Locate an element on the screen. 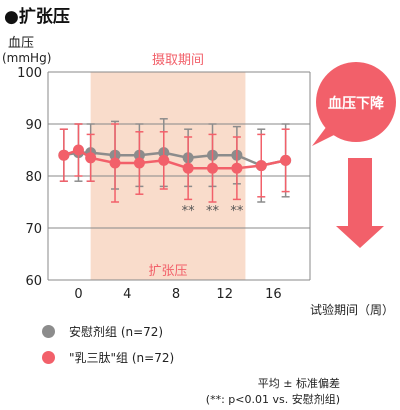 Image resolution: width=400 pixels, height=410 pixels. y-axis-label: 血压 is located at coordinates (21, 43).